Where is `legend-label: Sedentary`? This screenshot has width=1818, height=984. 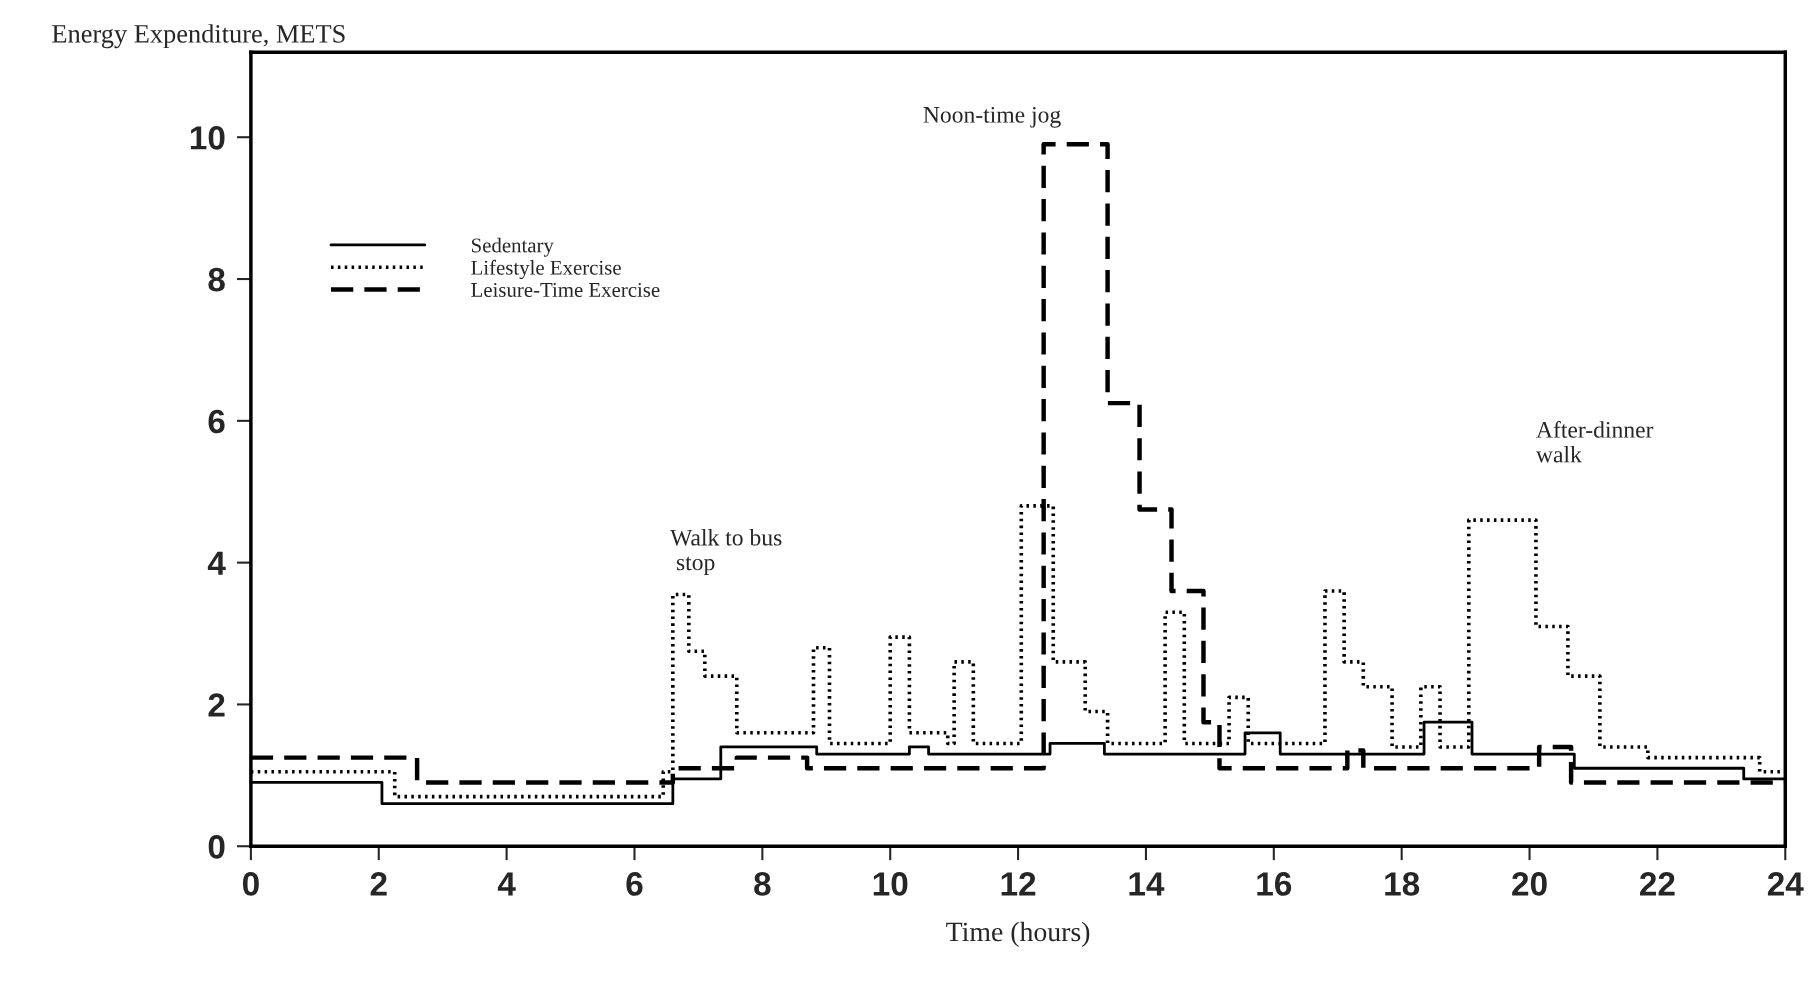 legend-label: Sedentary is located at coordinates (512, 247).